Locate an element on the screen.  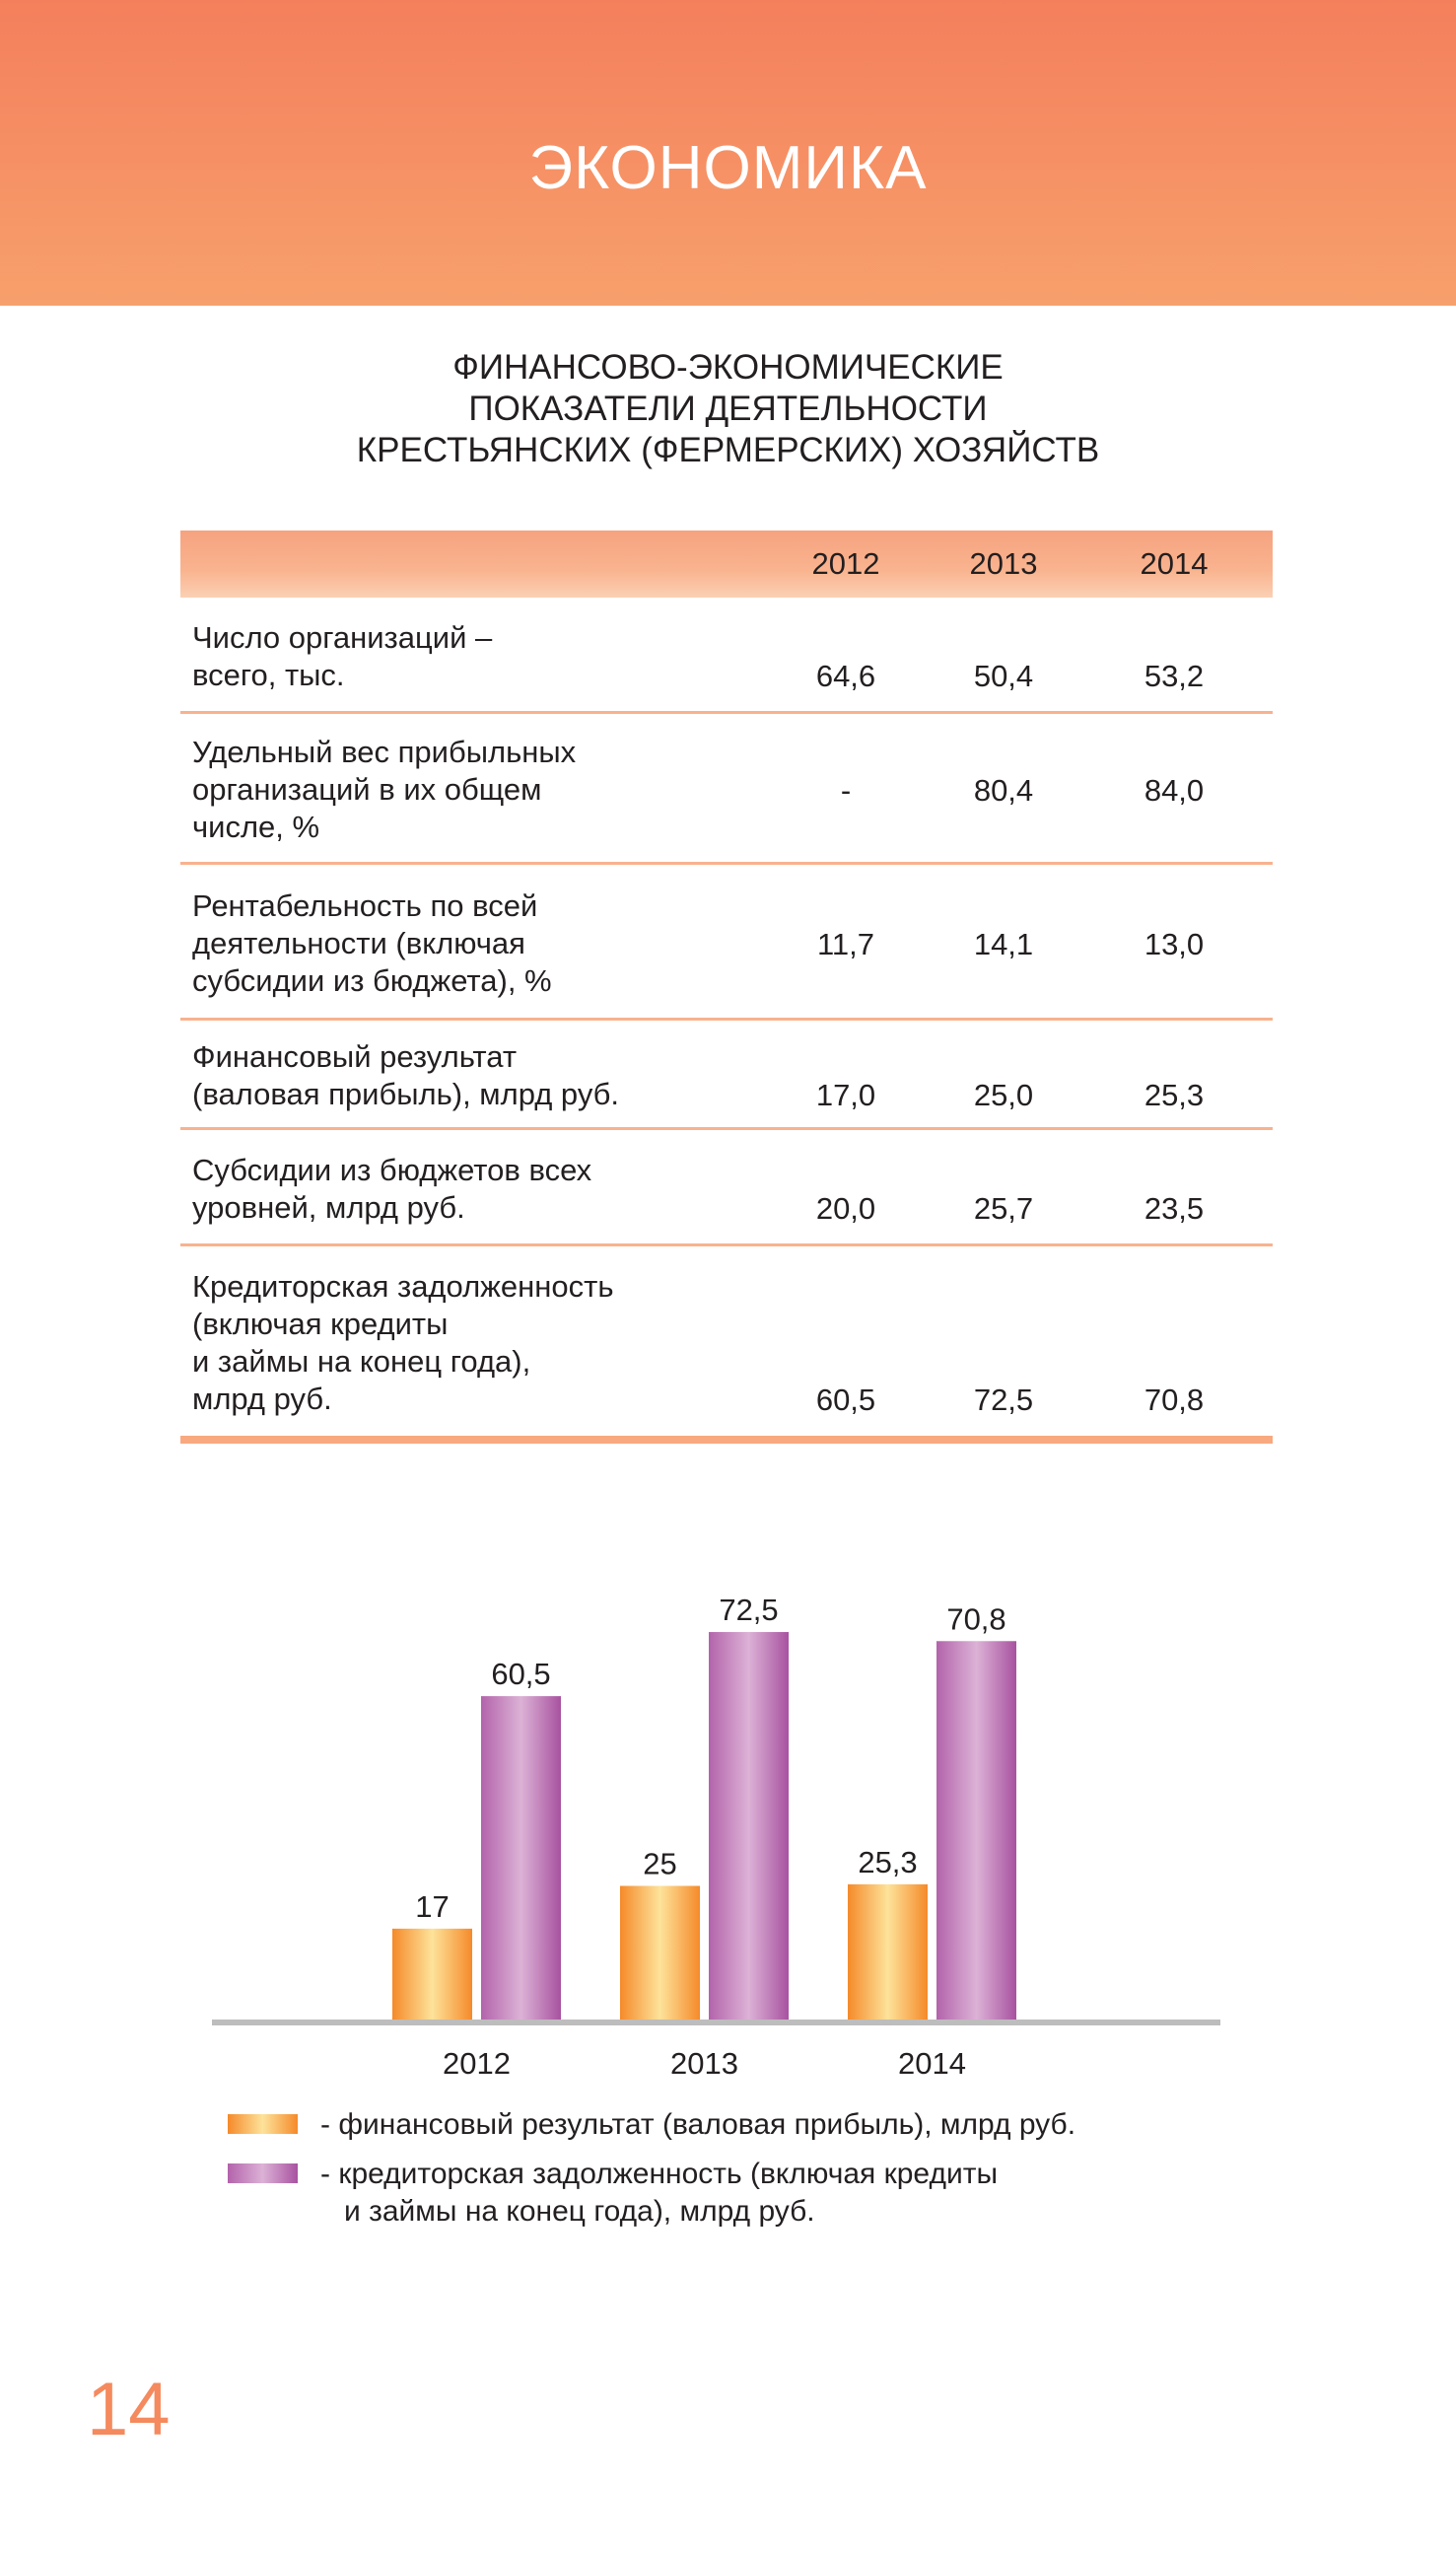
row-label-line: Число организаций – is located at coordinates (342, 637).